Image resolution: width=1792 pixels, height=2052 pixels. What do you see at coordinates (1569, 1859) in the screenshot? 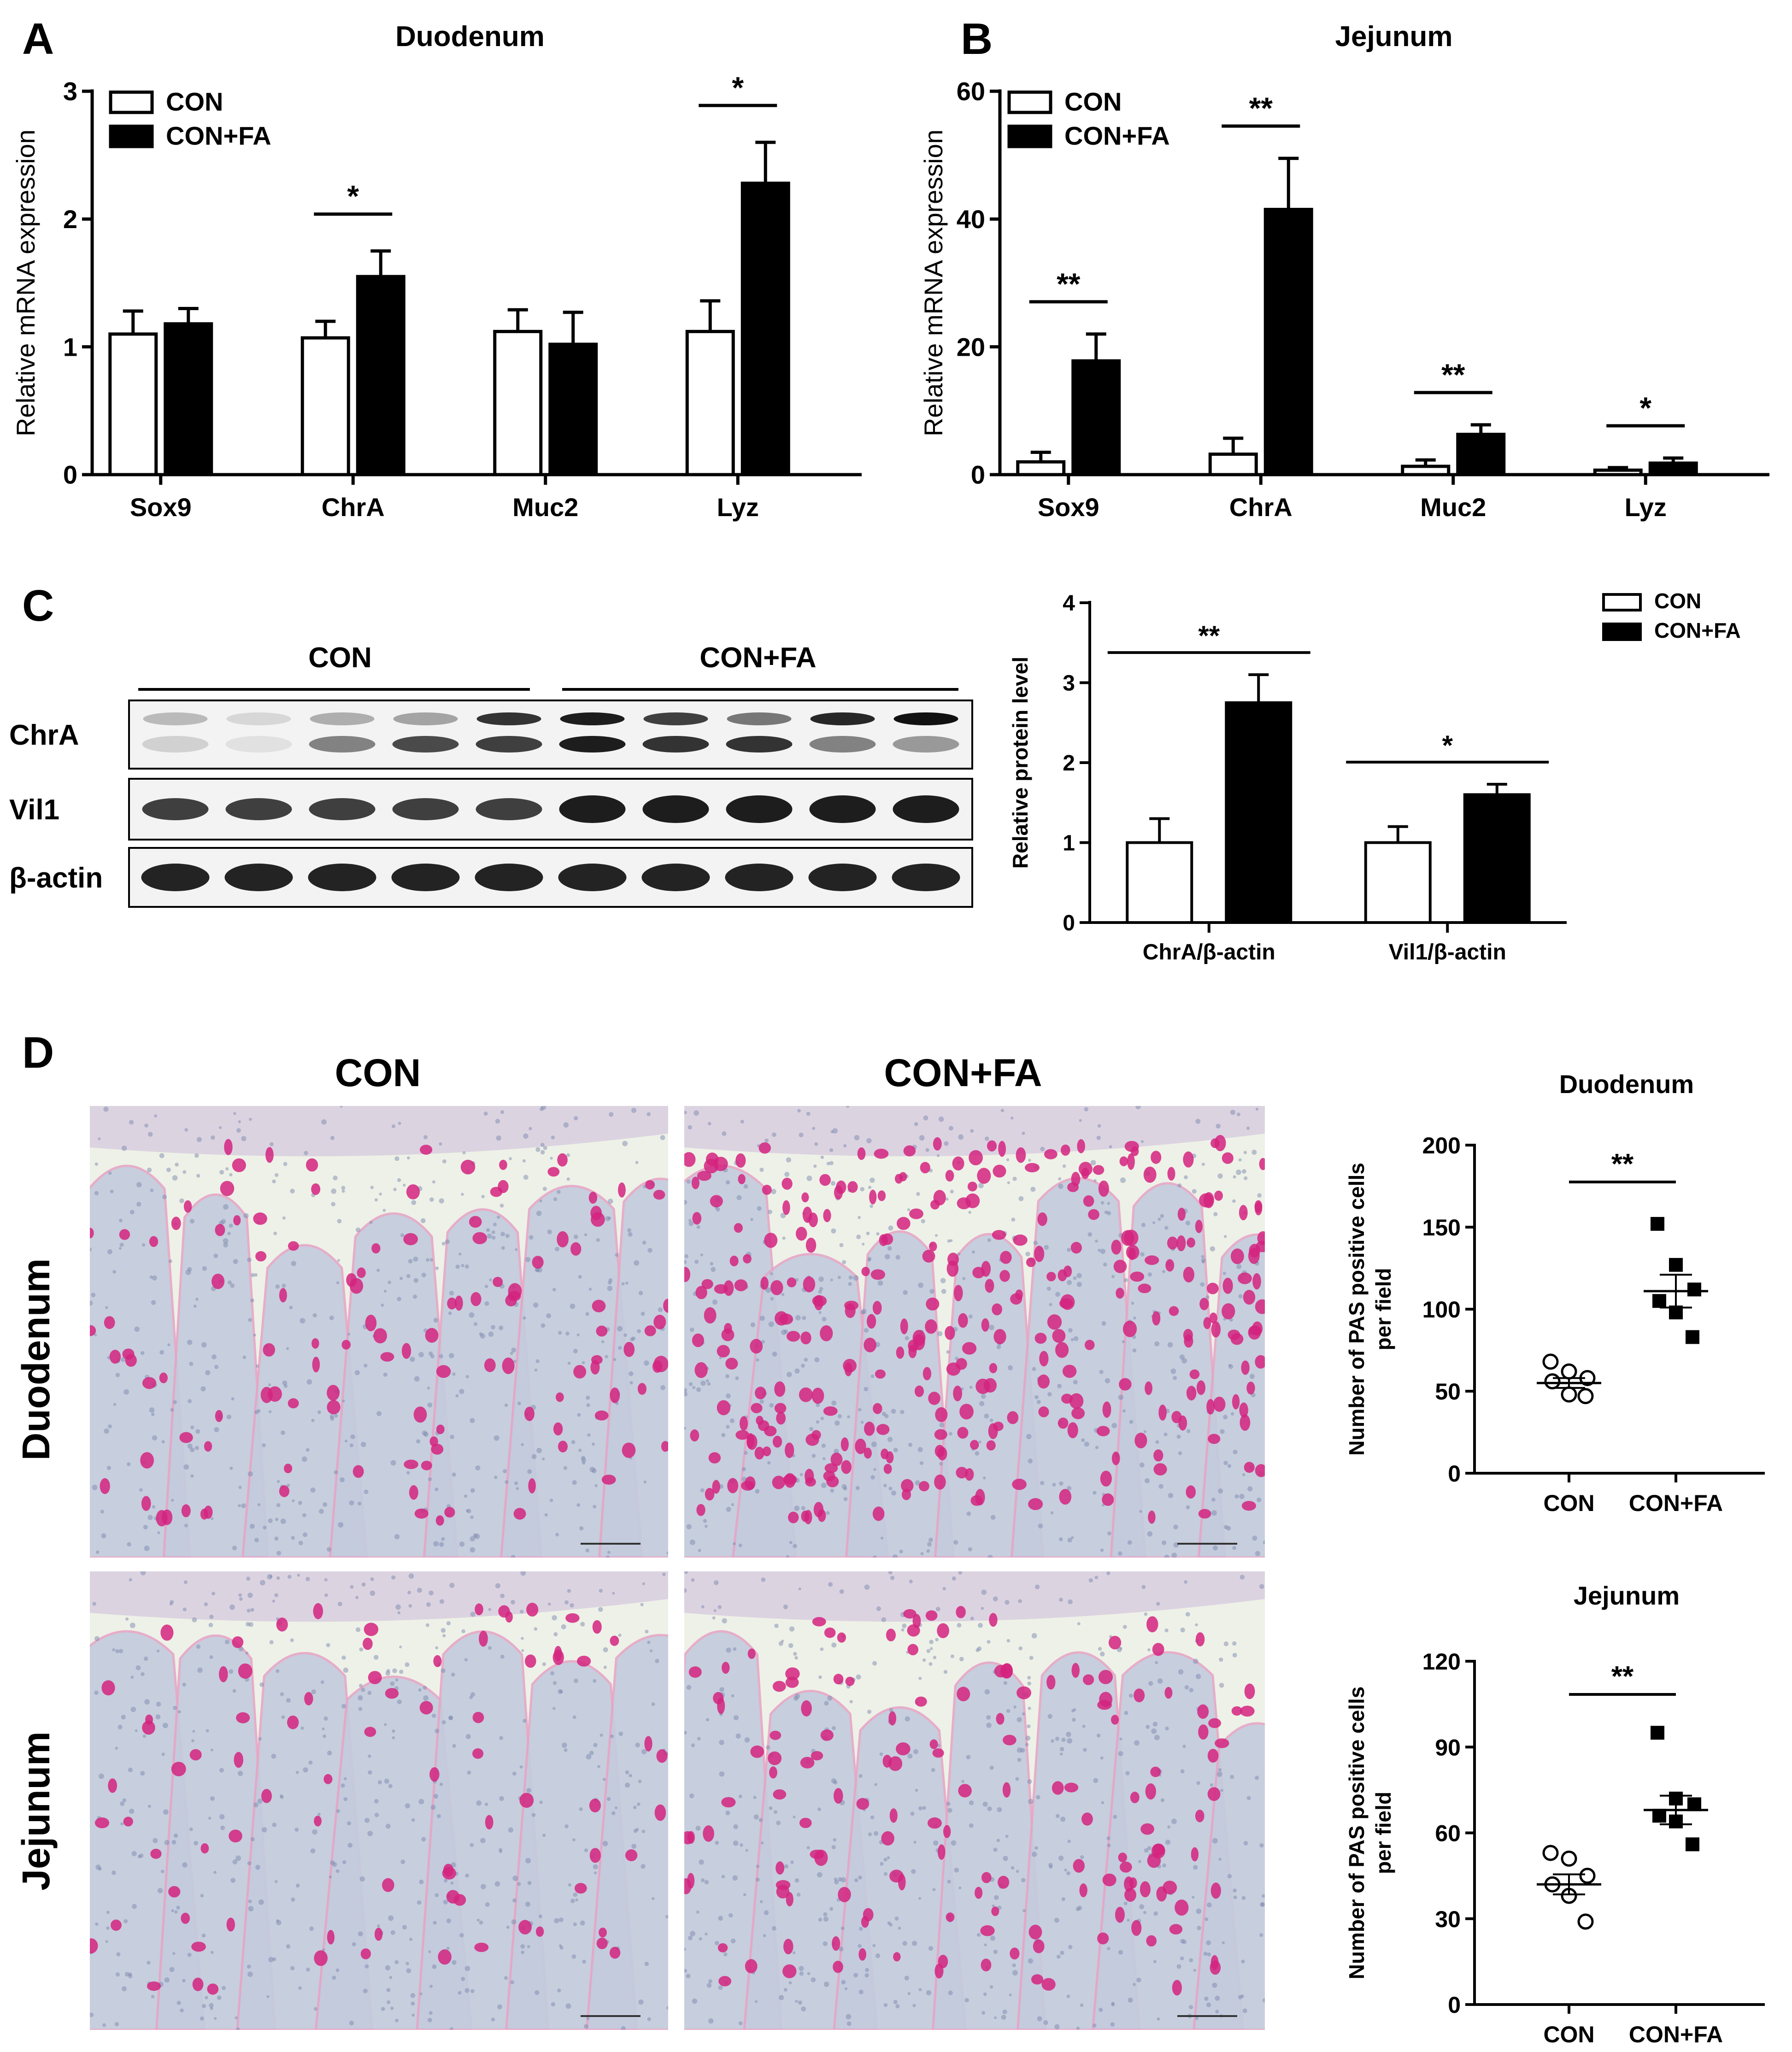
I see `data-point-con` at bounding box center [1569, 1859].